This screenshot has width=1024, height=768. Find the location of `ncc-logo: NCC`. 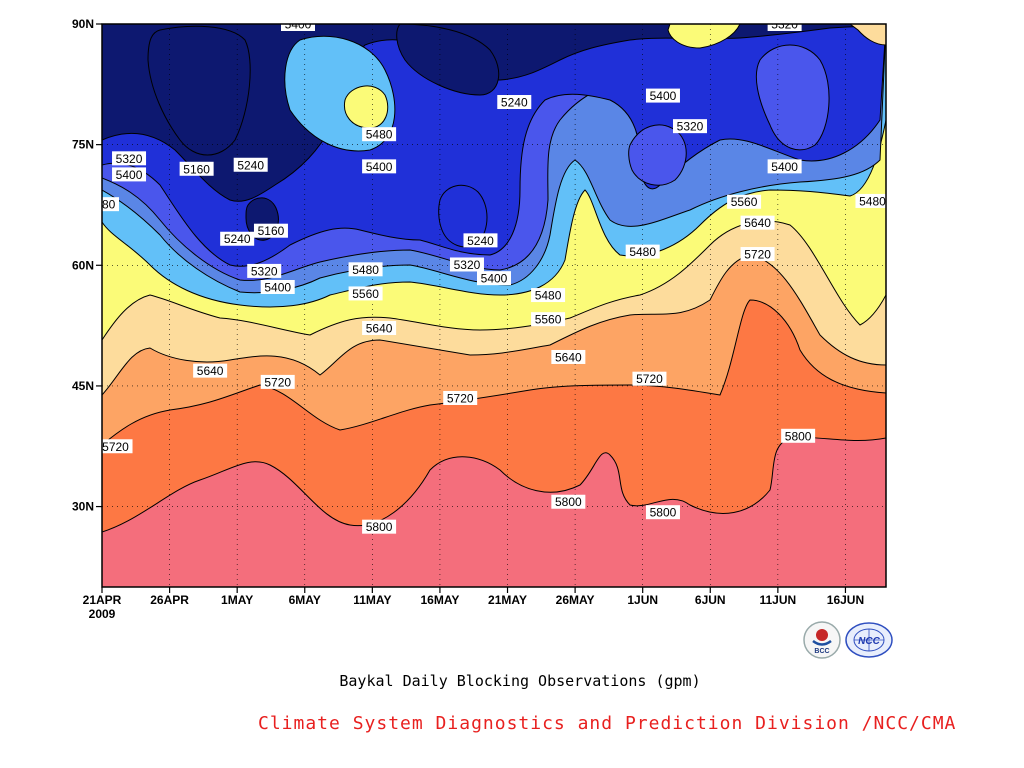

ncc-logo: NCC is located at coordinates (869, 642).